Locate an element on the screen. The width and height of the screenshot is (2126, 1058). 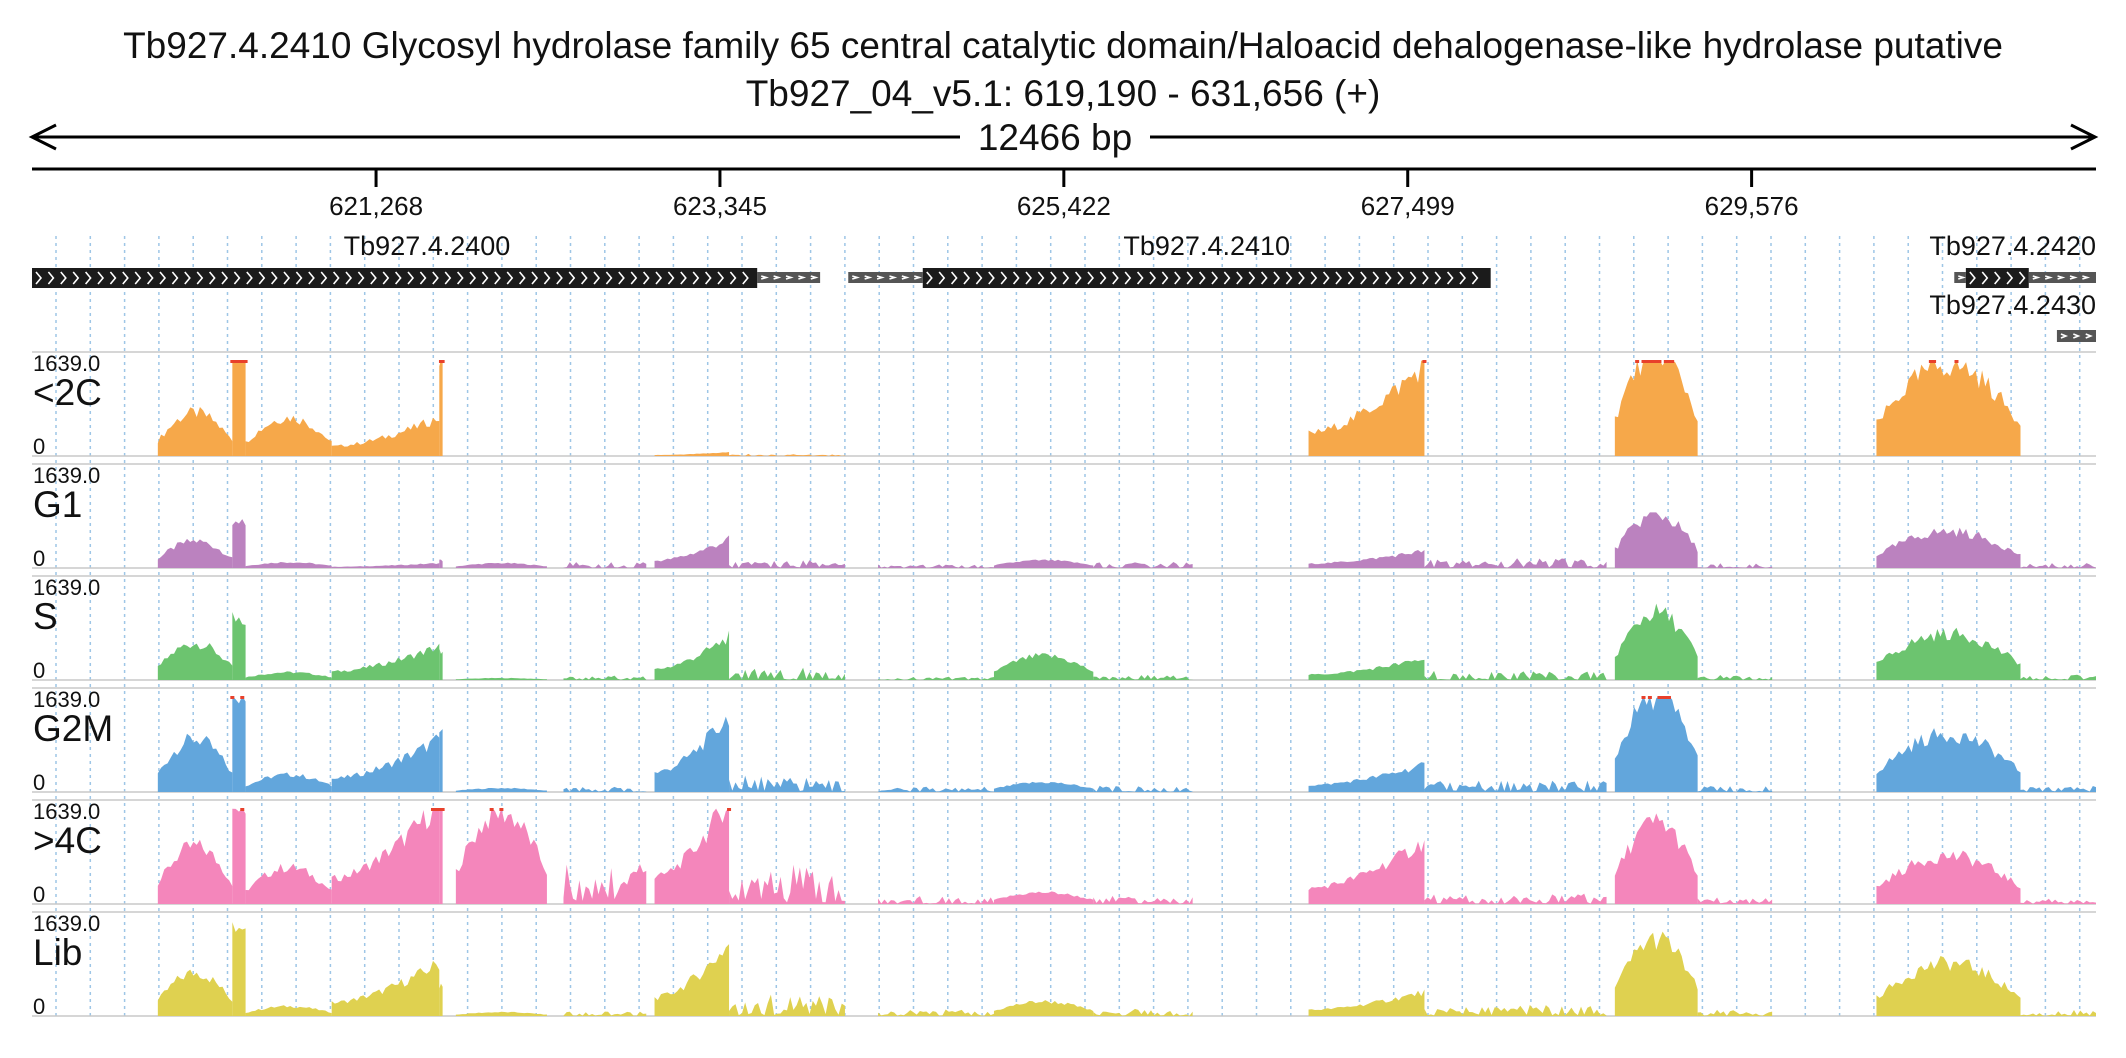
gene-feature: Tb927.4.2430 is located at coordinates (2012, 316).